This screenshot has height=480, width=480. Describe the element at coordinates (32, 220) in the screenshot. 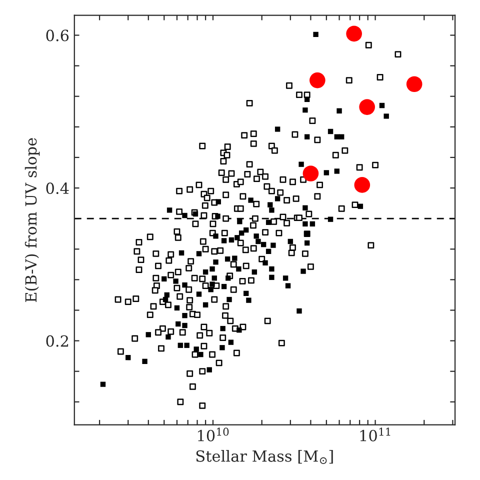

I see `y-axis-title: E(B-V) from UV slope` at that location.